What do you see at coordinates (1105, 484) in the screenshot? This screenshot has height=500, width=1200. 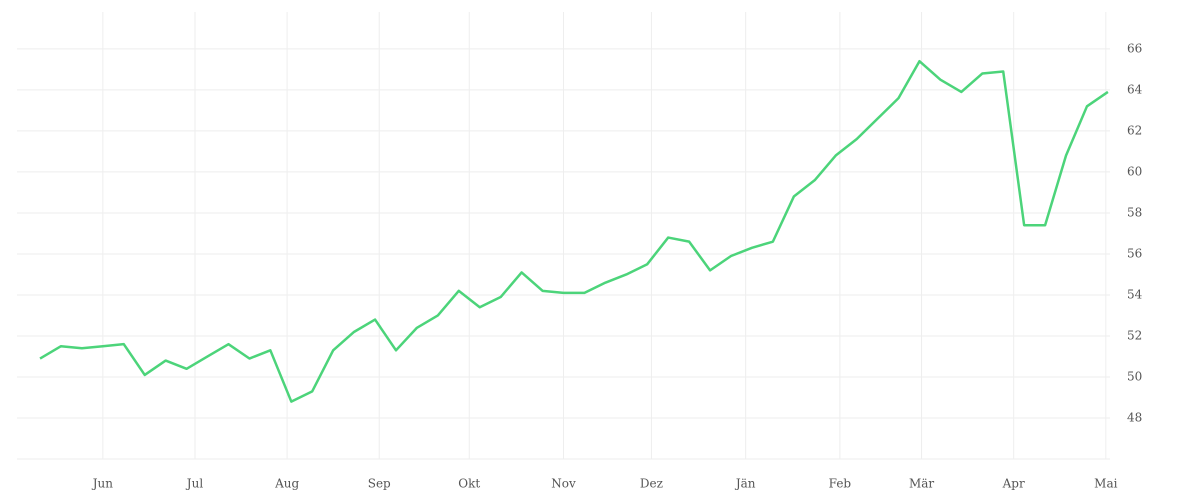 I see `x-tick-label: Mai` at bounding box center [1105, 484].